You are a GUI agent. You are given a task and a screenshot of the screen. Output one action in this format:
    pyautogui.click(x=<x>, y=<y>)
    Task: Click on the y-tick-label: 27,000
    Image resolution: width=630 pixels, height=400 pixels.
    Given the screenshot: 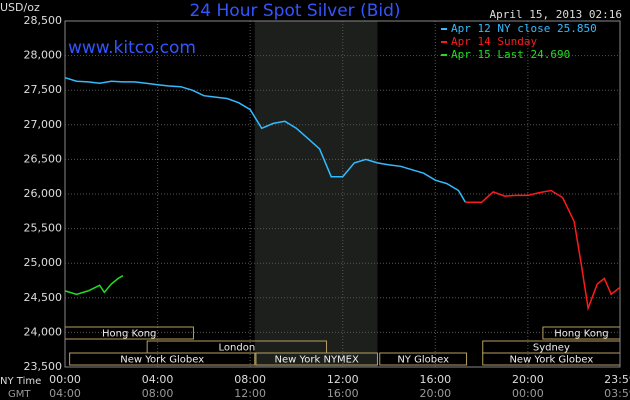 What is the action you would take?
    pyautogui.click(x=43, y=124)
    